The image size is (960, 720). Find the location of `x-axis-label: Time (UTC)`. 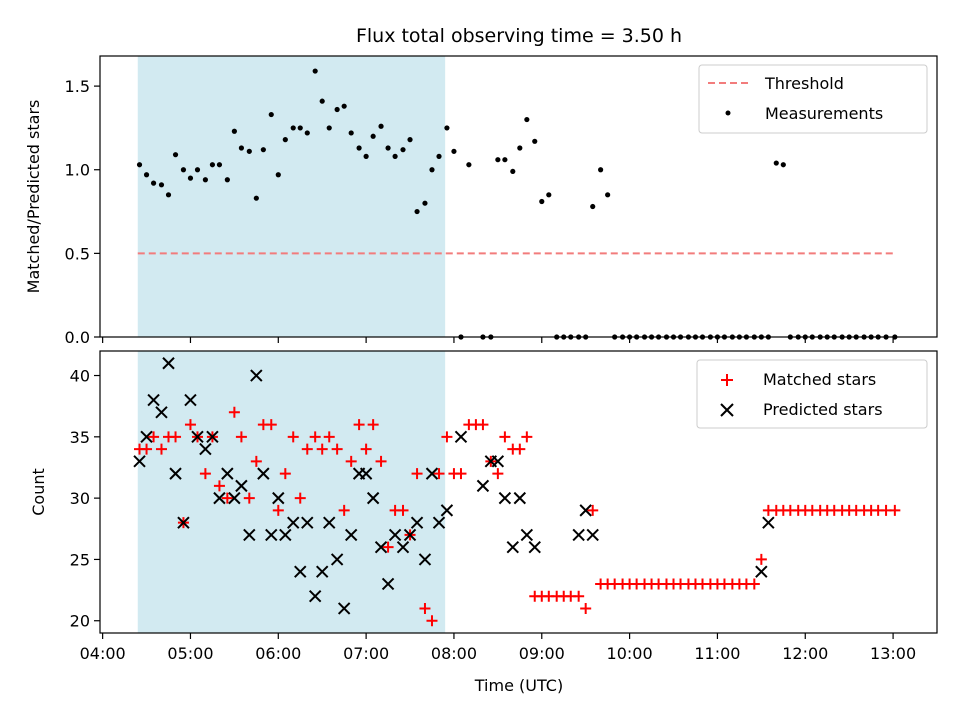

x-axis-label: Time (UTC) is located at coordinates (518, 685).